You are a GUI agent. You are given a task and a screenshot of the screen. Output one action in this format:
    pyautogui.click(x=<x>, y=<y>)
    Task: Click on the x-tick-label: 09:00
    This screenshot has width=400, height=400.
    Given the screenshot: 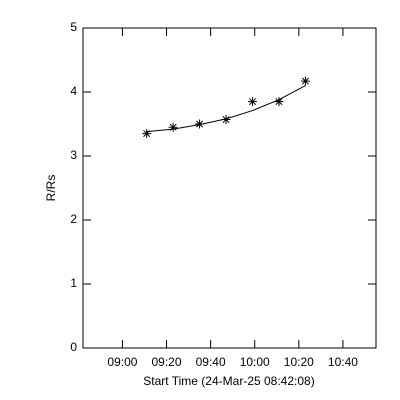 What is the action you would take?
    pyautogui.click(x=122, y=362)
    